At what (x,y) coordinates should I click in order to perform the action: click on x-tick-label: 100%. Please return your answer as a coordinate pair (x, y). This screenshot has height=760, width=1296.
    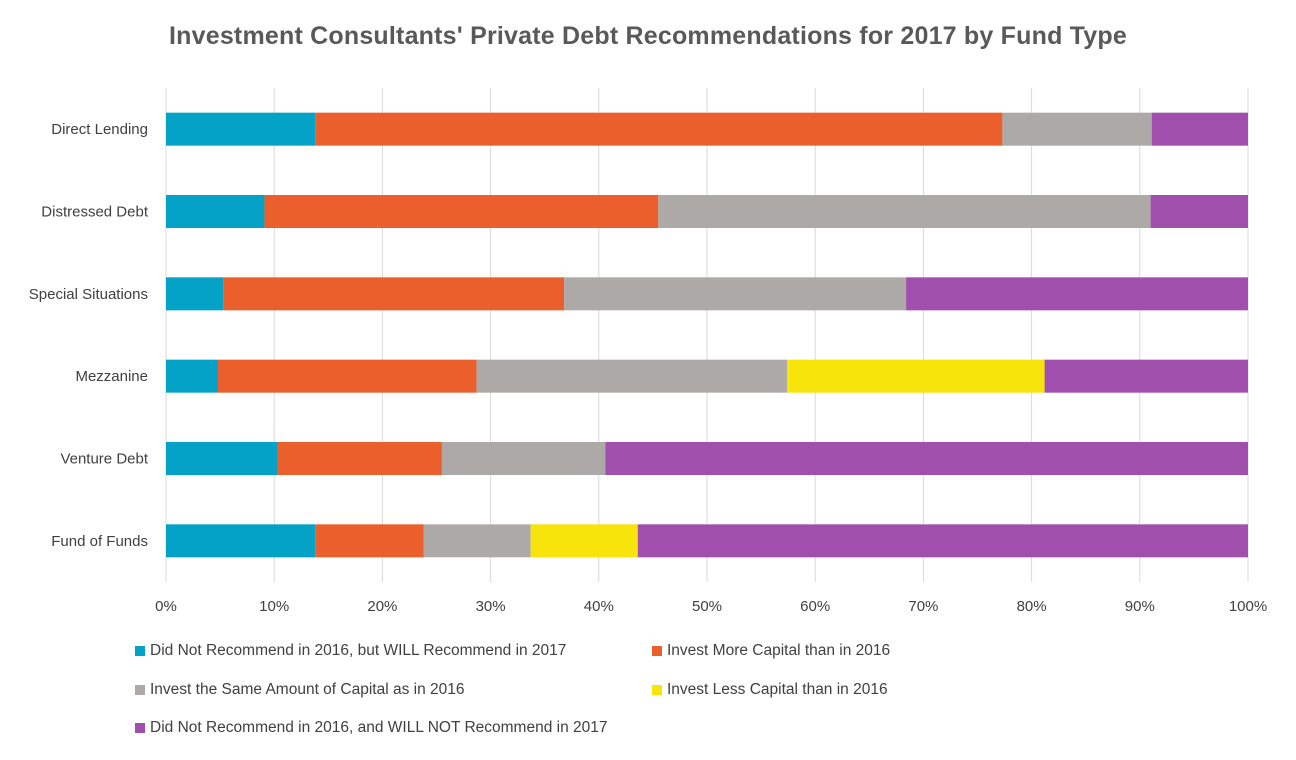
    Looking at the image, I should click on (1248, 606).